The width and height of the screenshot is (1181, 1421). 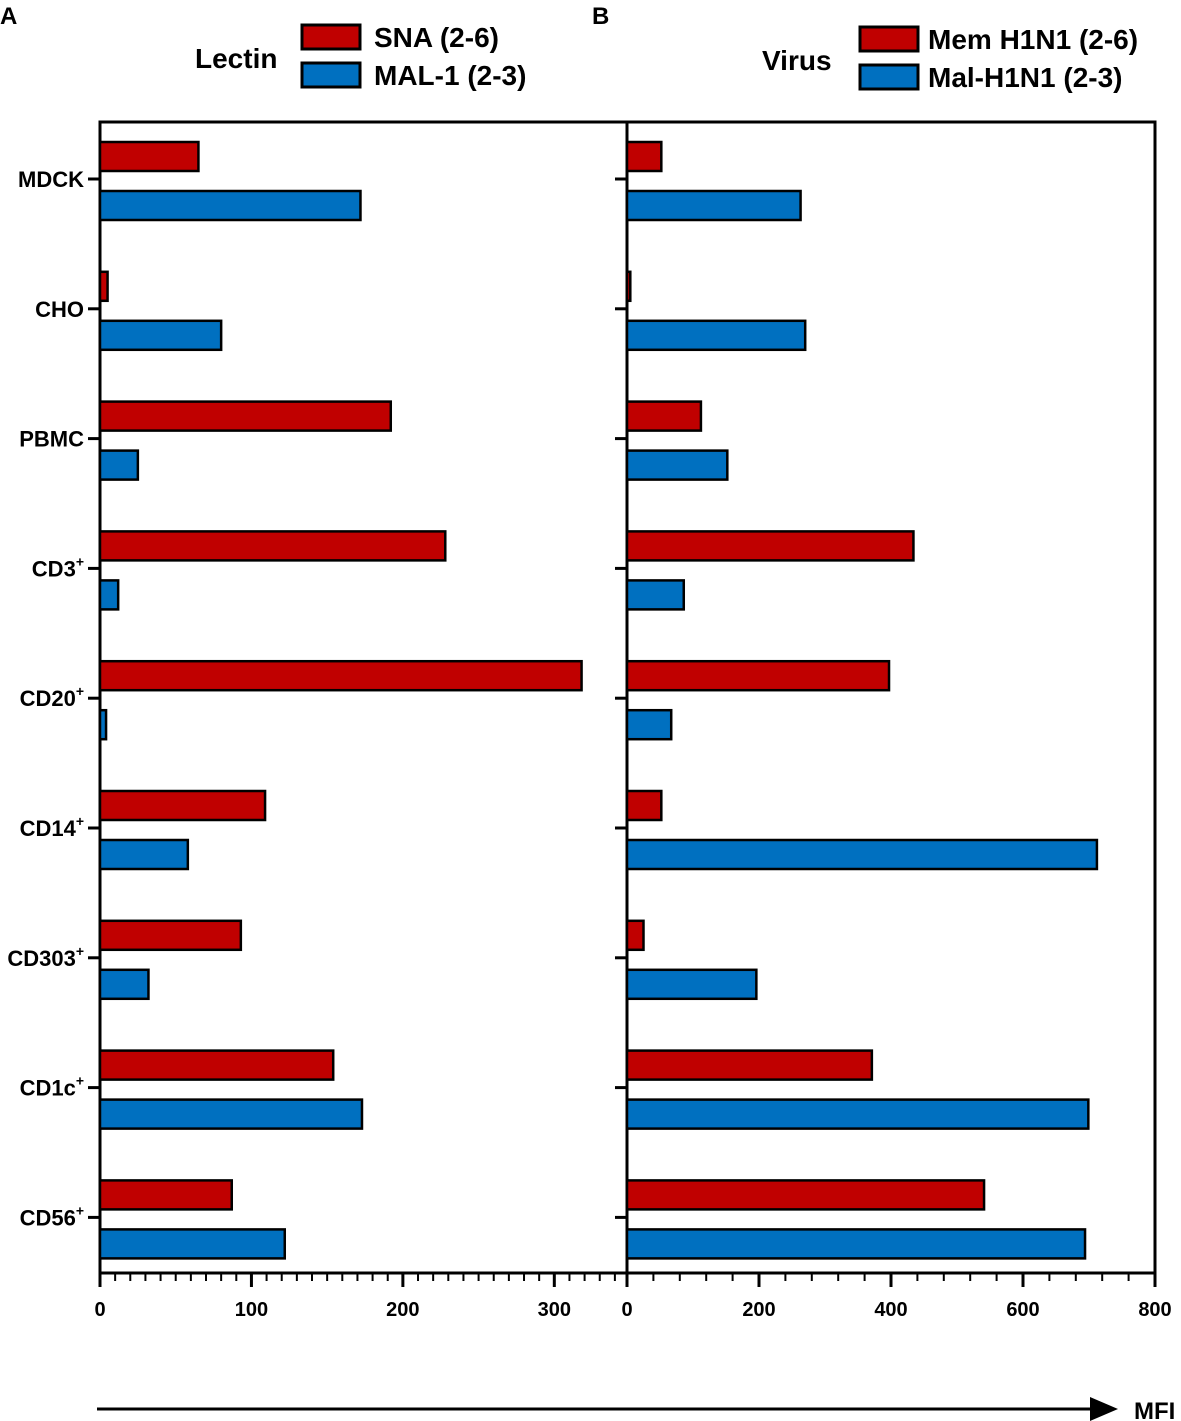 What do you see at coordinates (1154, 1409) in the screenshot?
I see `mfi-label: MFI` at bounding box center [1154, 1409].